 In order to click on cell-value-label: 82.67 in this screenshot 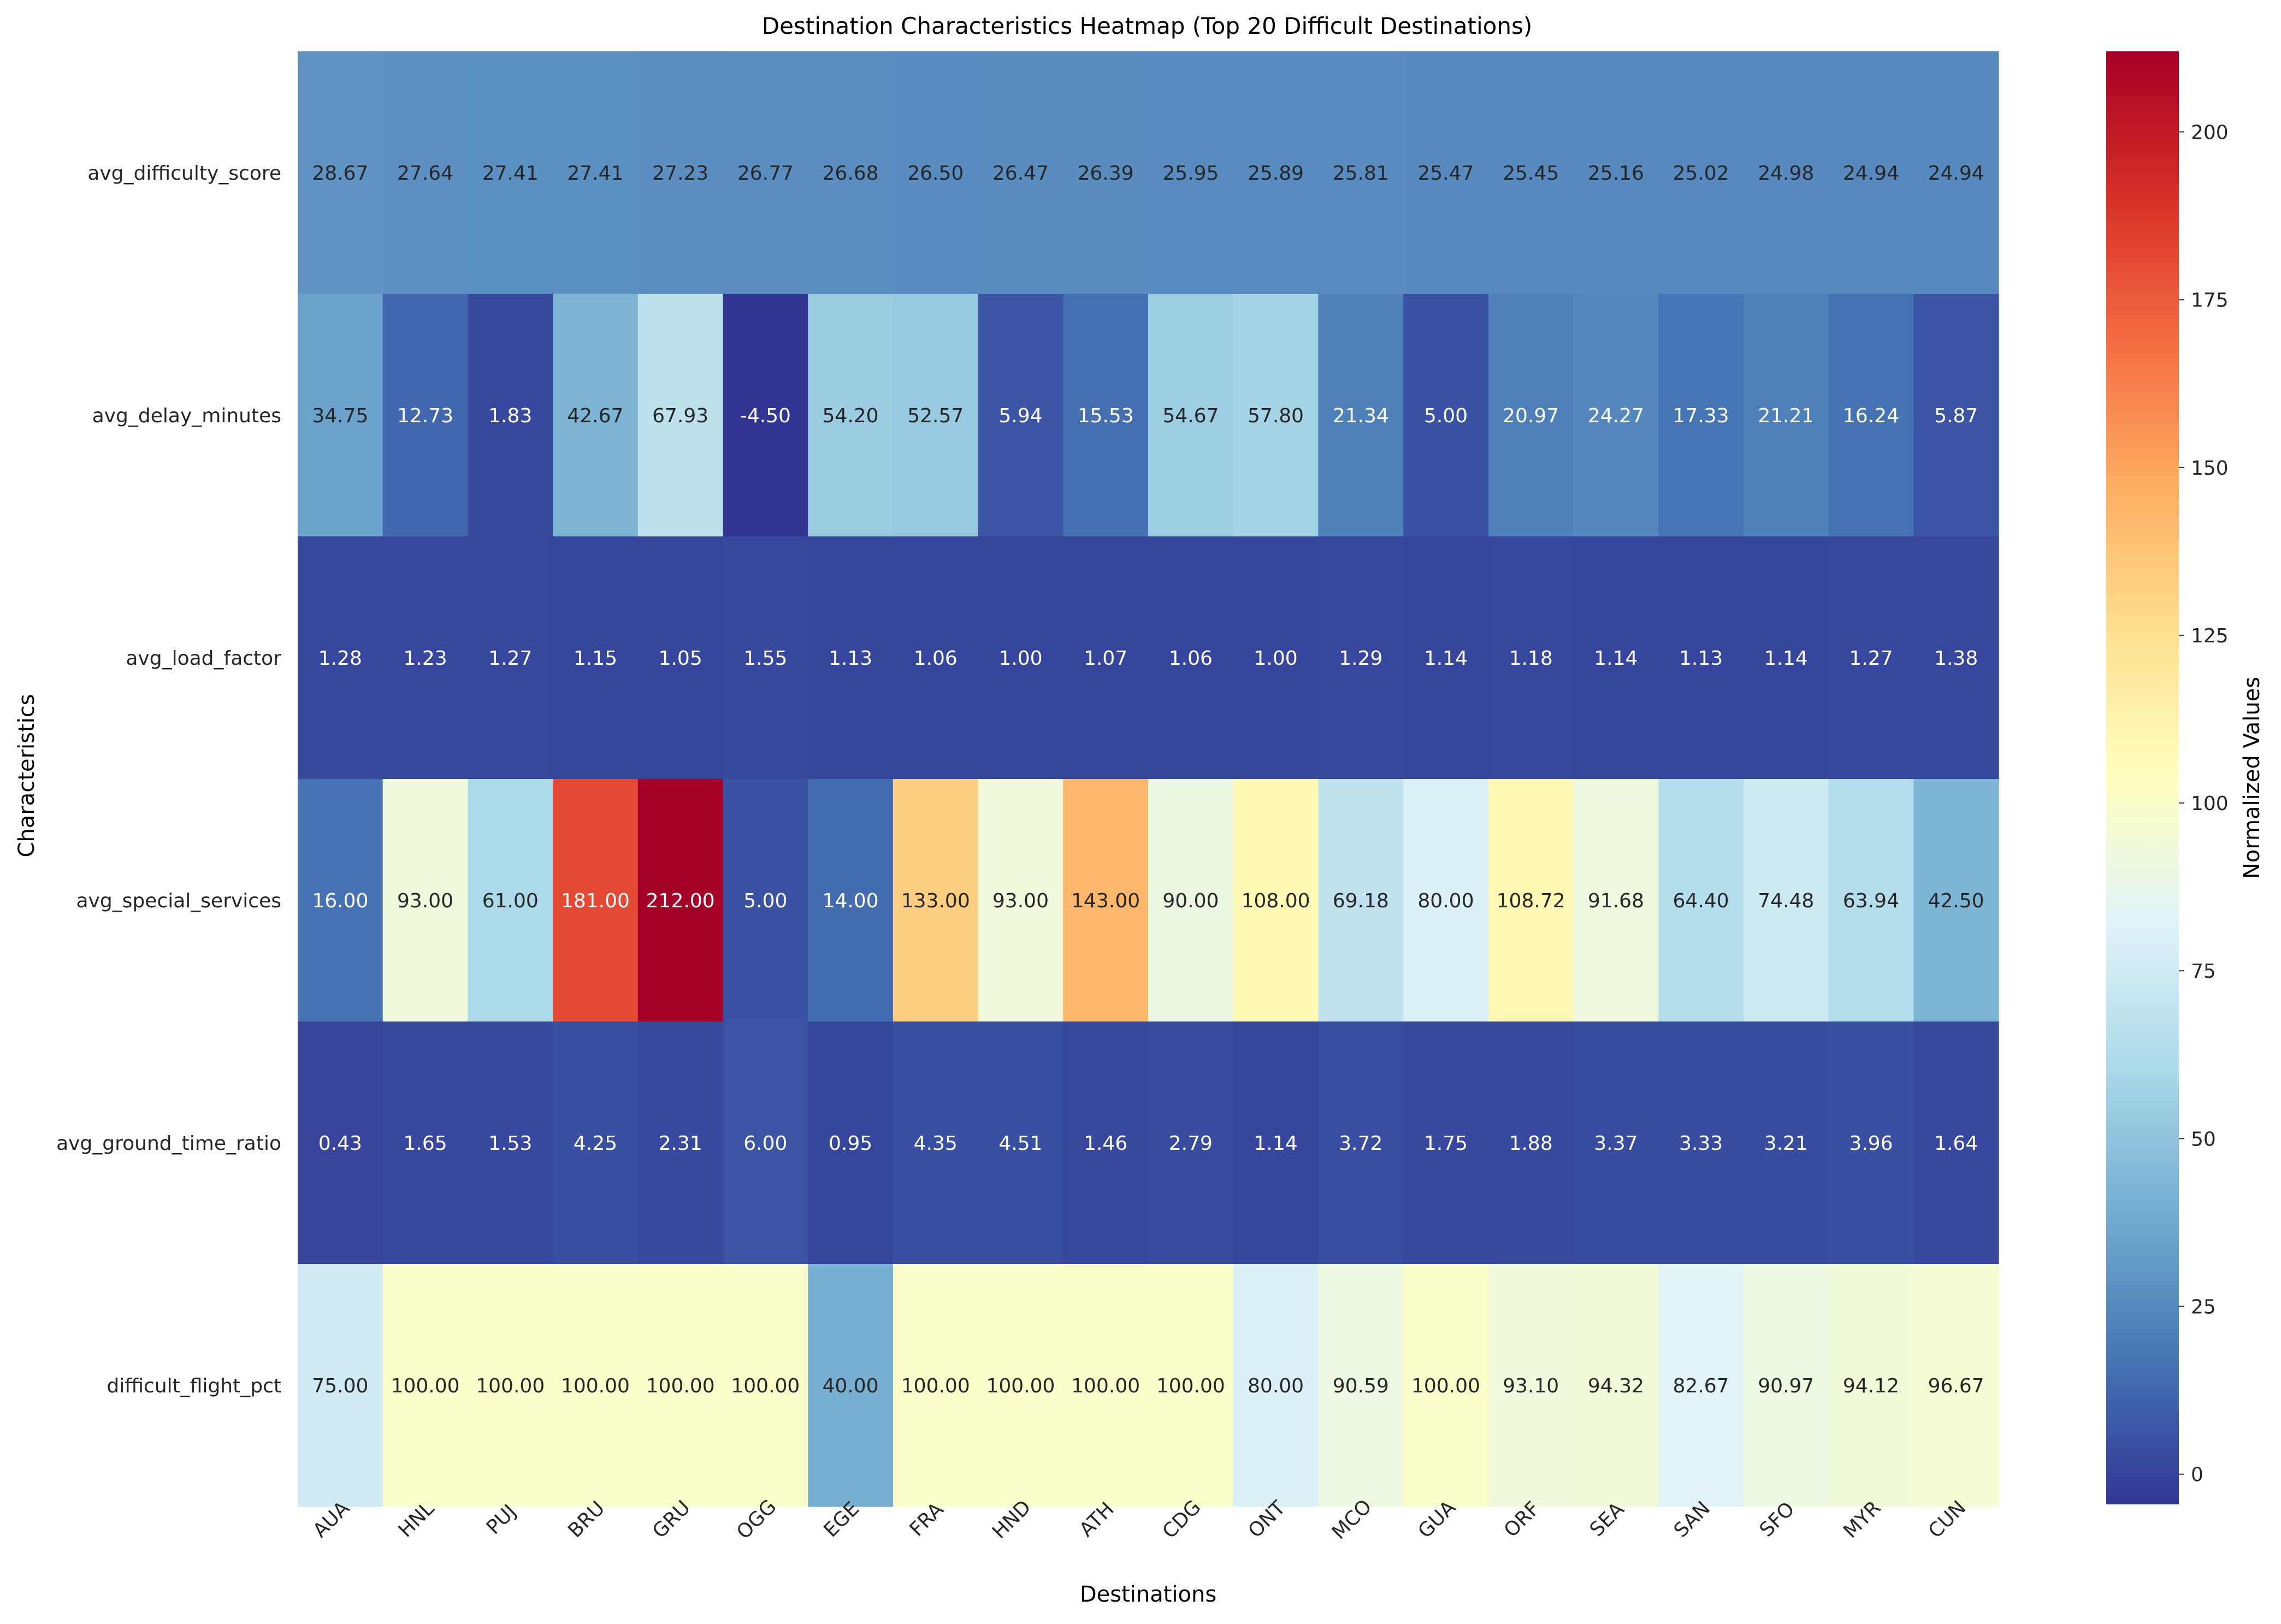, I will do `click(1701, 1386)`.